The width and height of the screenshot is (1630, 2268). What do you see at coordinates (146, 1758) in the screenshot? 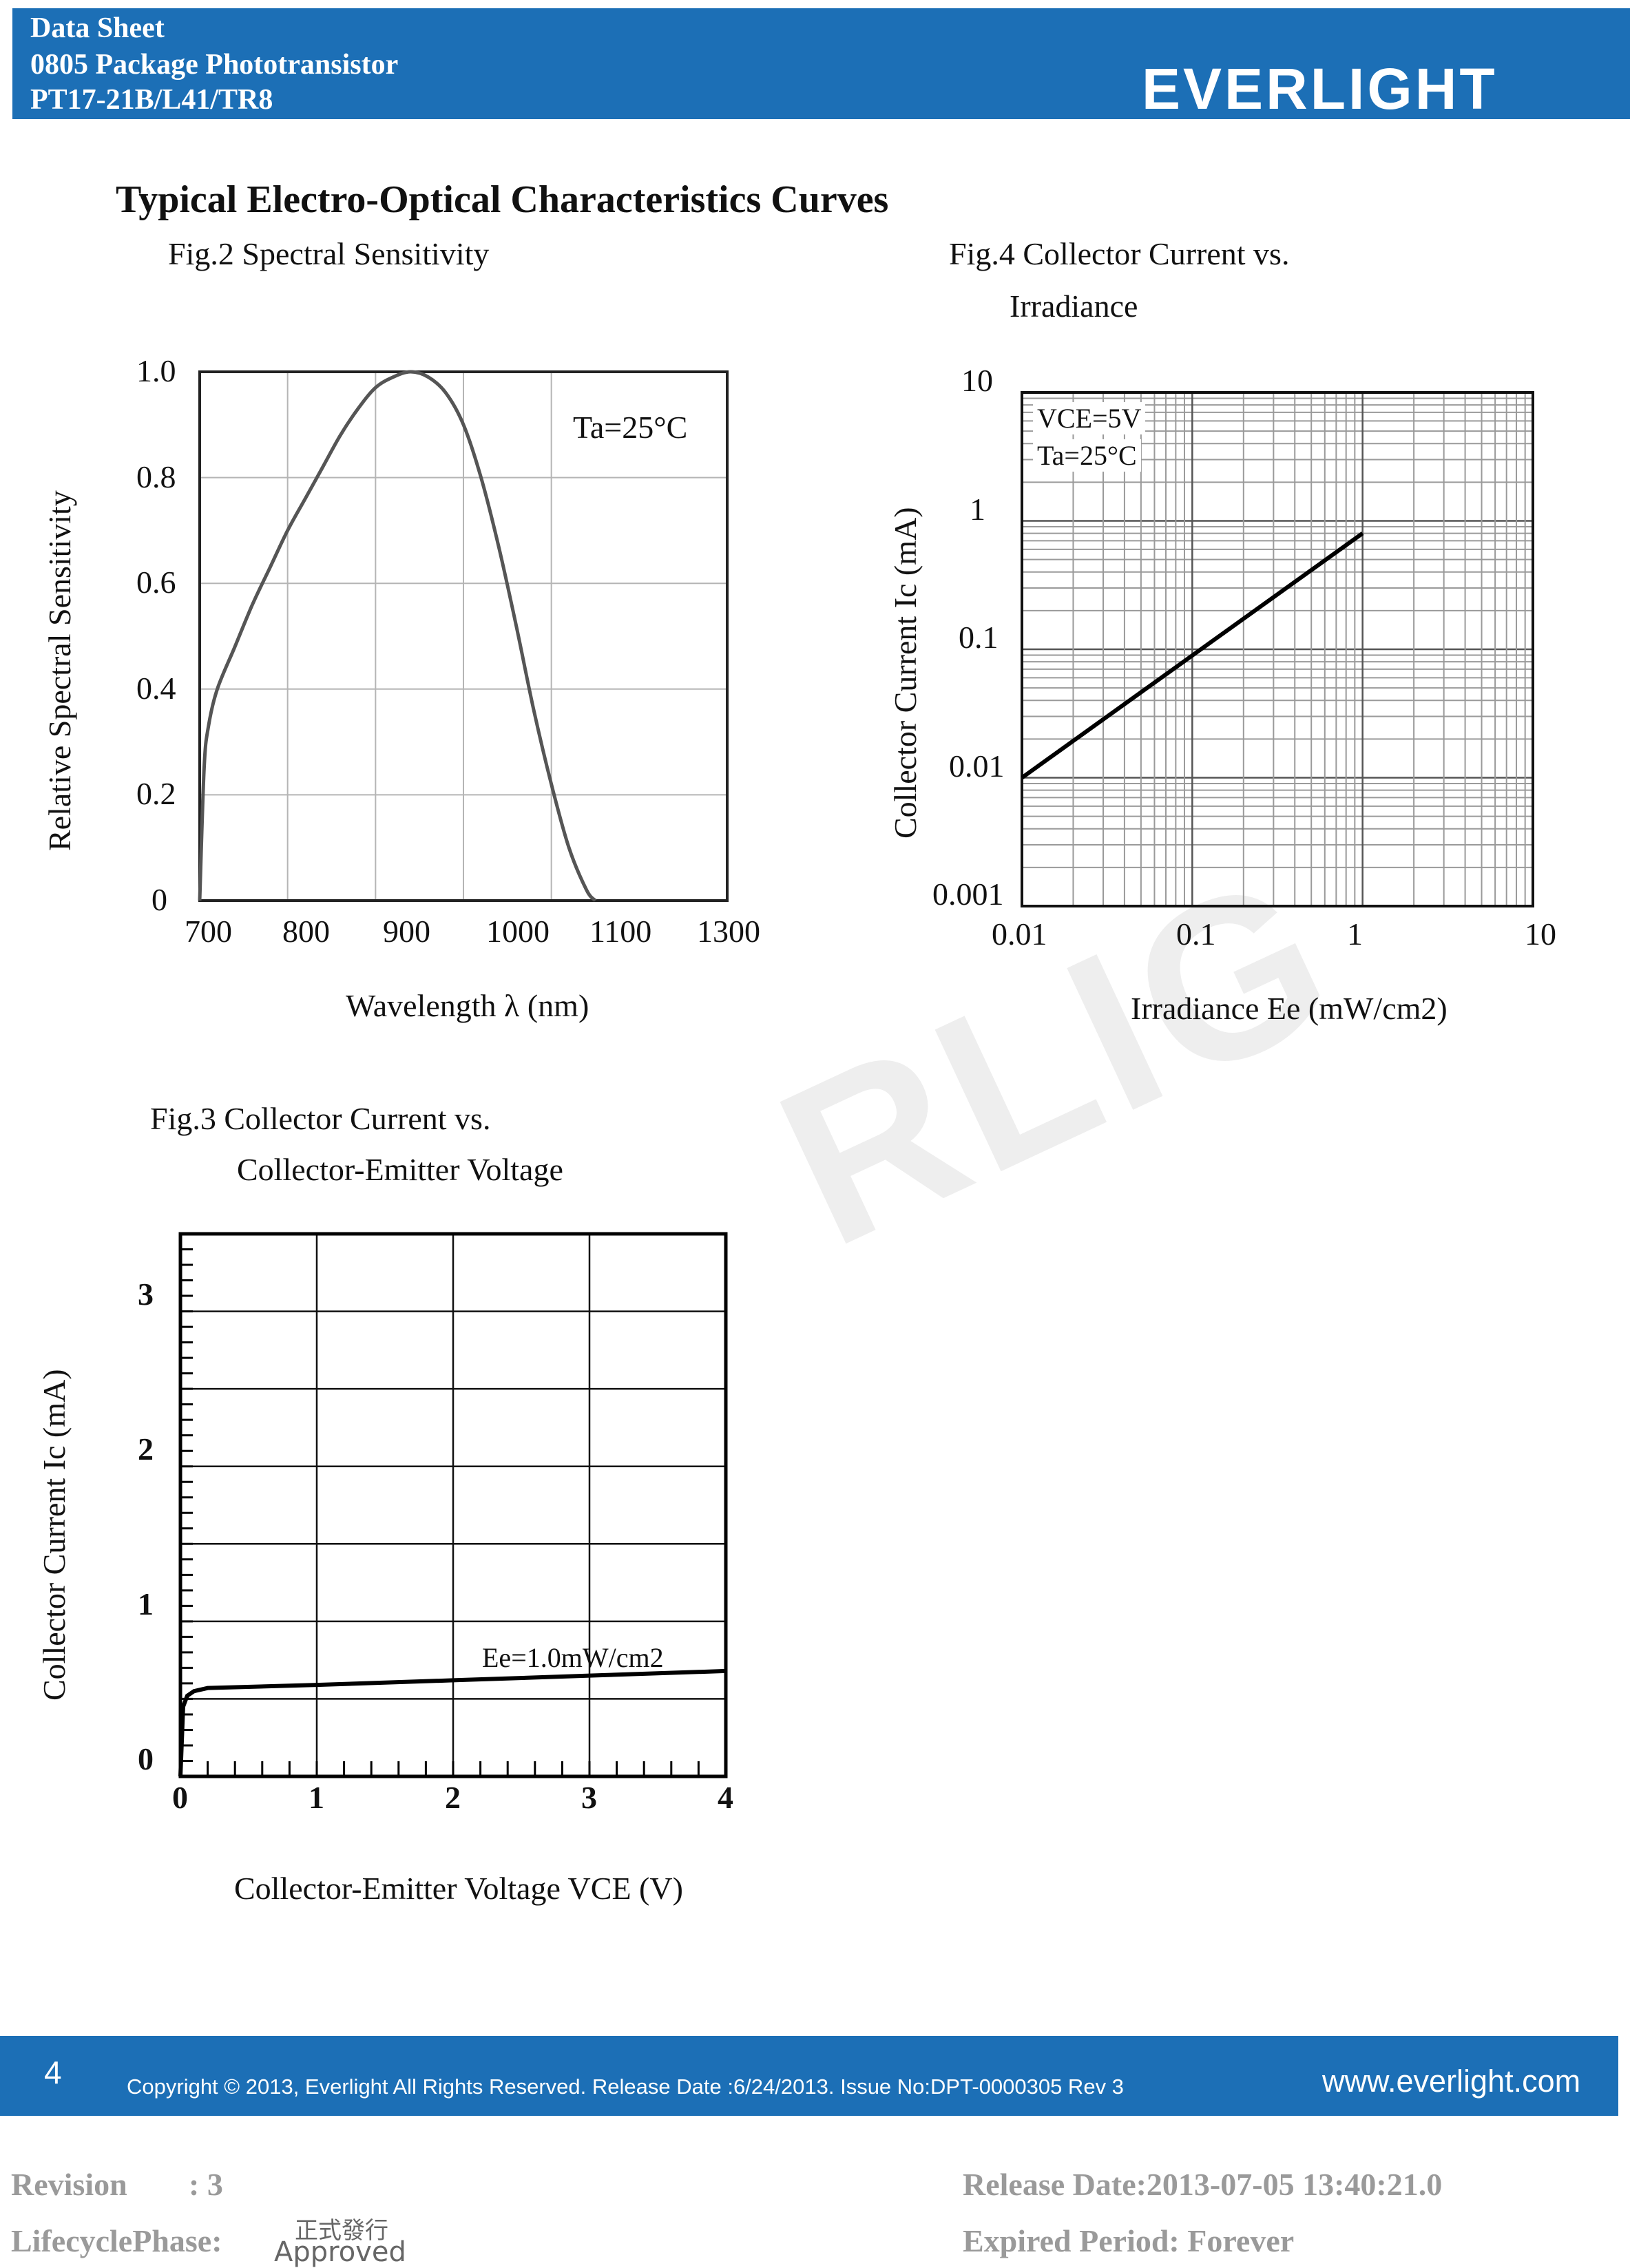
I see `fig3-y-tick-label: 0` at bounding box center [146, 1758].